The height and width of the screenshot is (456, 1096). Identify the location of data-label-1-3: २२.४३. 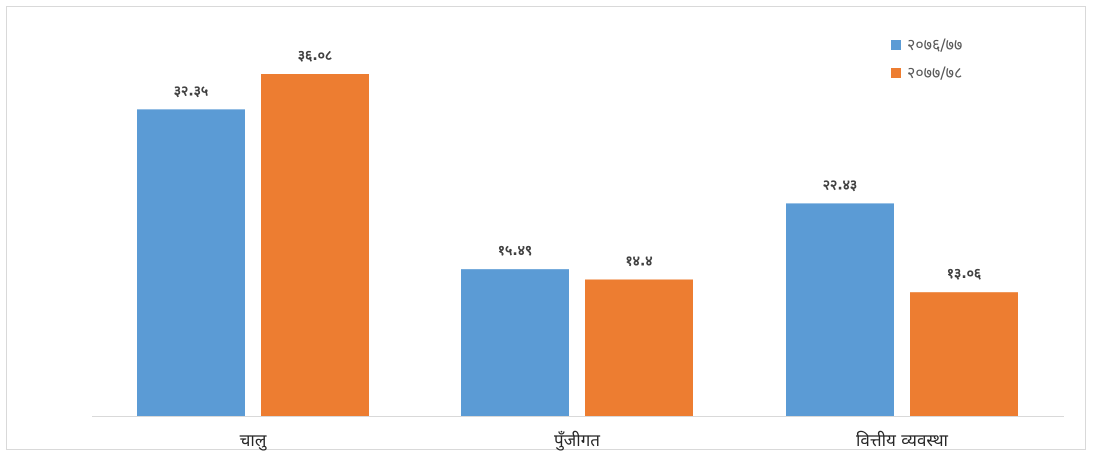
(840, 185).